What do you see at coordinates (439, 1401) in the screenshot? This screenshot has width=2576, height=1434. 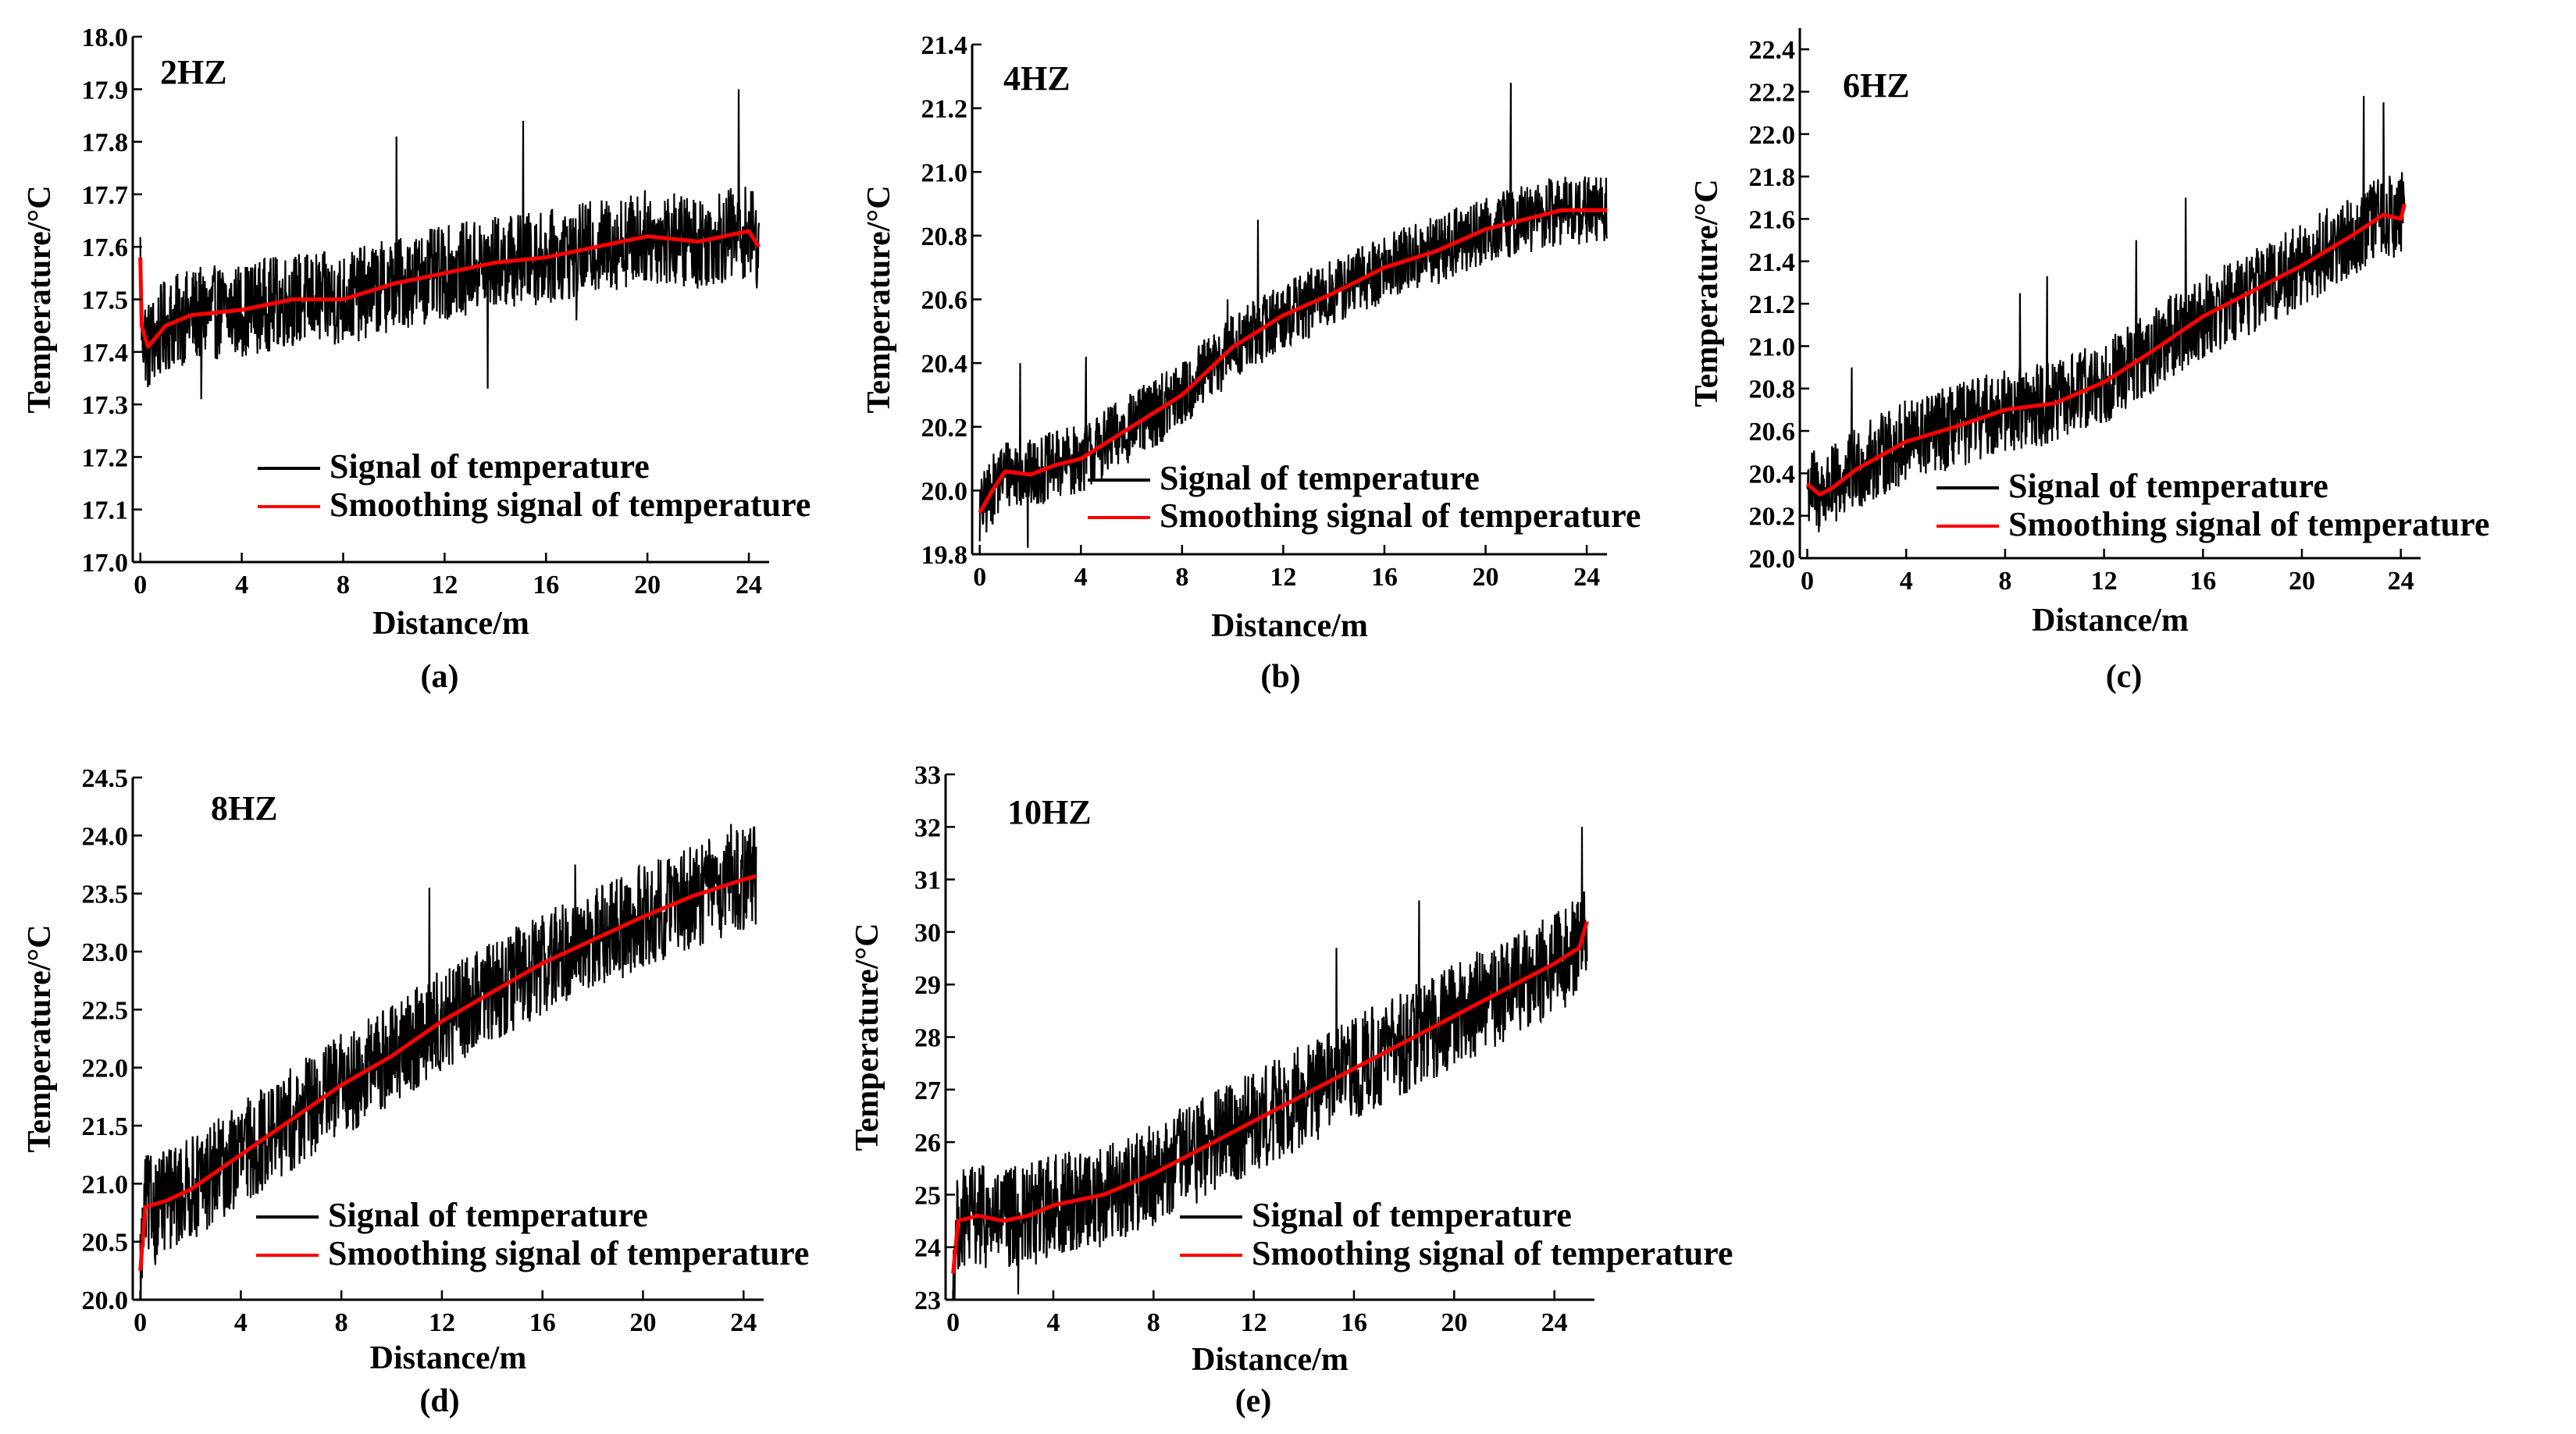 I see `panel-caption: (d)` at bounding box center [439, 1401].